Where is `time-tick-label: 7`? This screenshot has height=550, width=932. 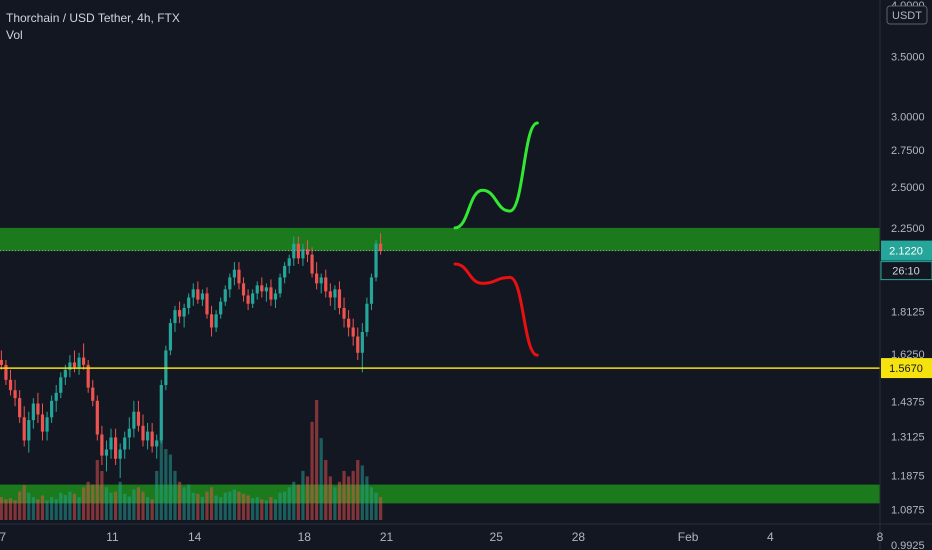
time-tick-label: 7 is located at coordinates (3, 537).